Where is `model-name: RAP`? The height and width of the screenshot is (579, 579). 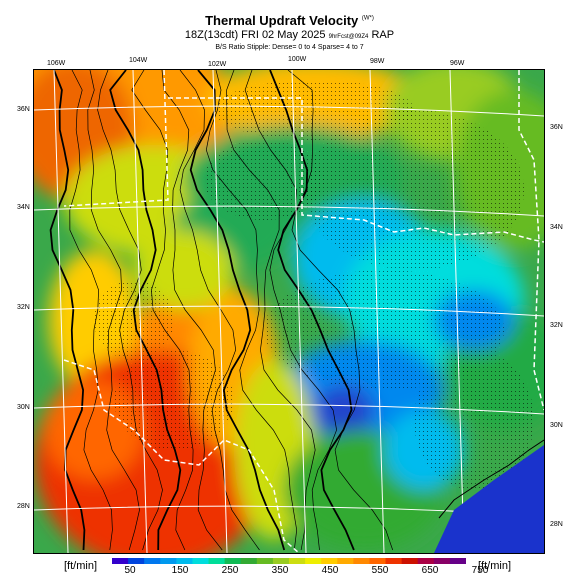
model-name: RAP is located at coordinates (383, 35).